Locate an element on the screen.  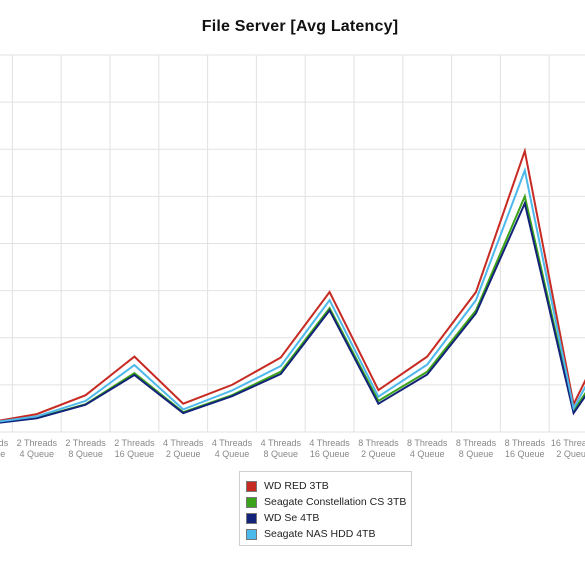
x-tick-label: 8 Threads 16 Queue is located at coordinates (525, 448).